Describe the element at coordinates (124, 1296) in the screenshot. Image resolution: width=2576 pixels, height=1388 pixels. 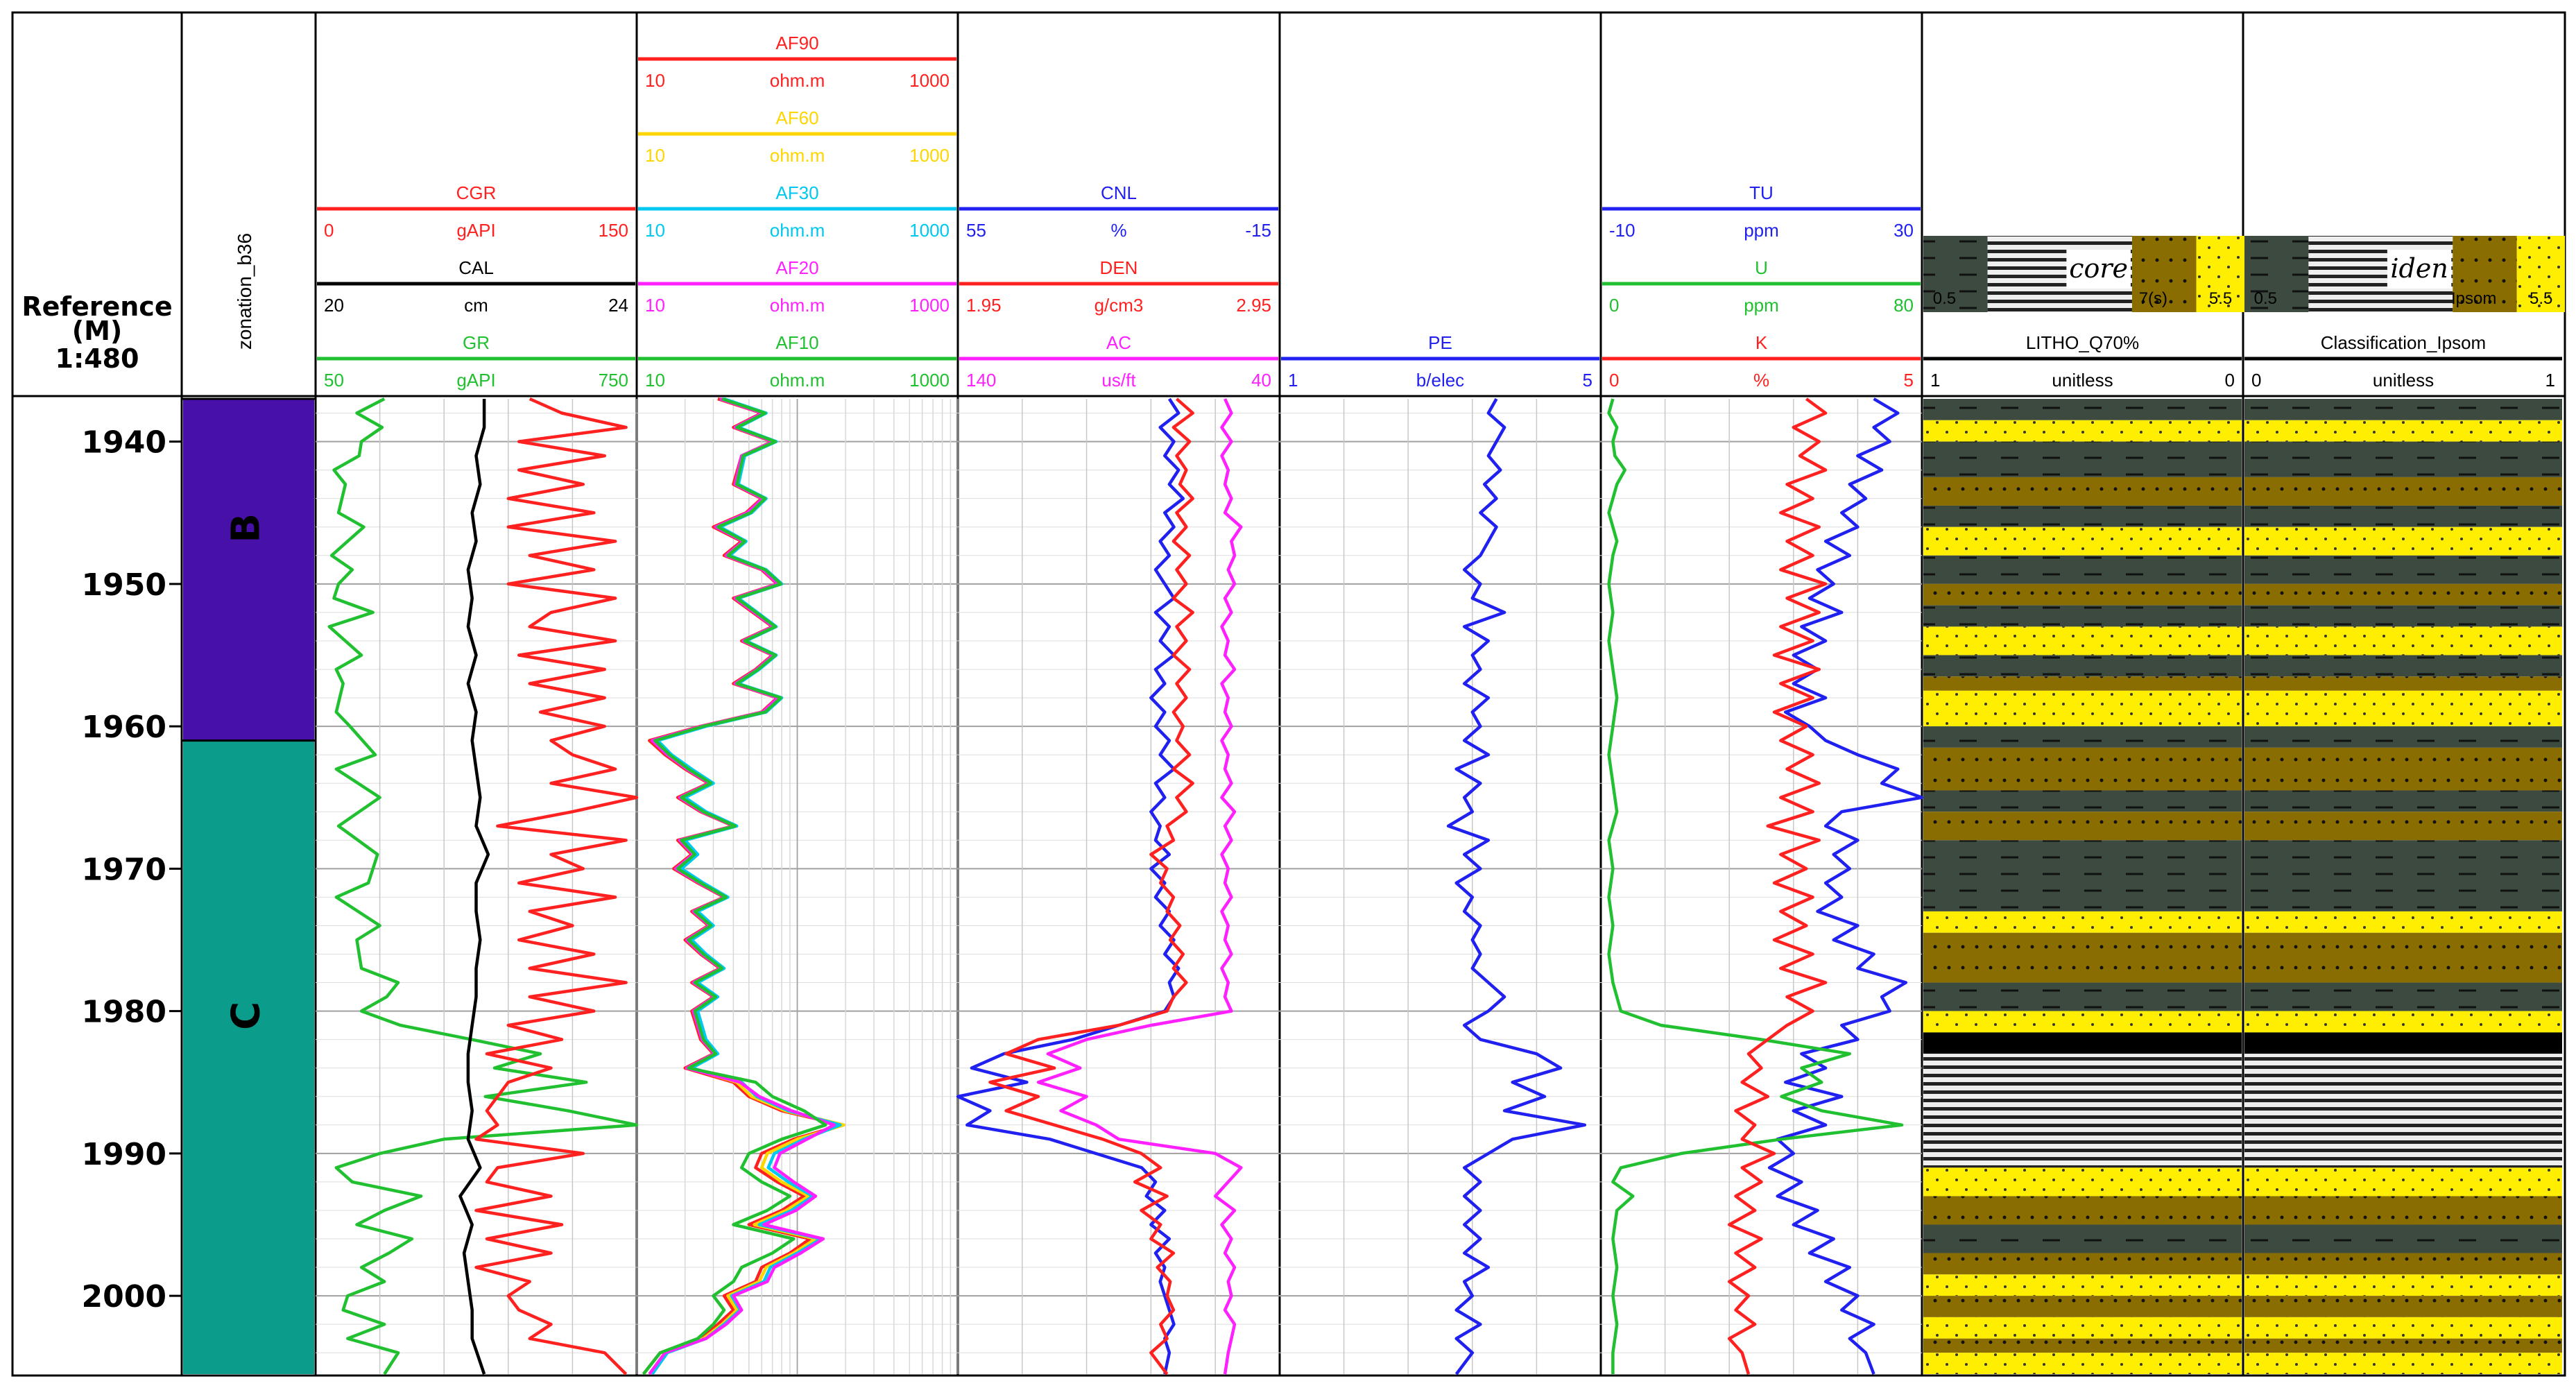
I see `depth-tick-label: 2000` at that location.